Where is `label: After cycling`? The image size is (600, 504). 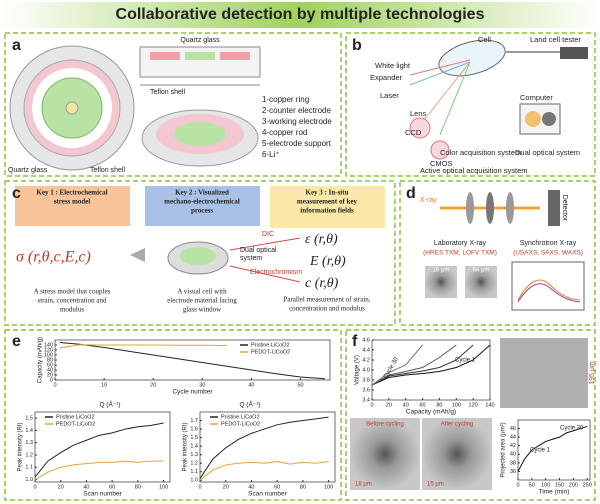 label: After cycling is located at coordinates (457, 425).